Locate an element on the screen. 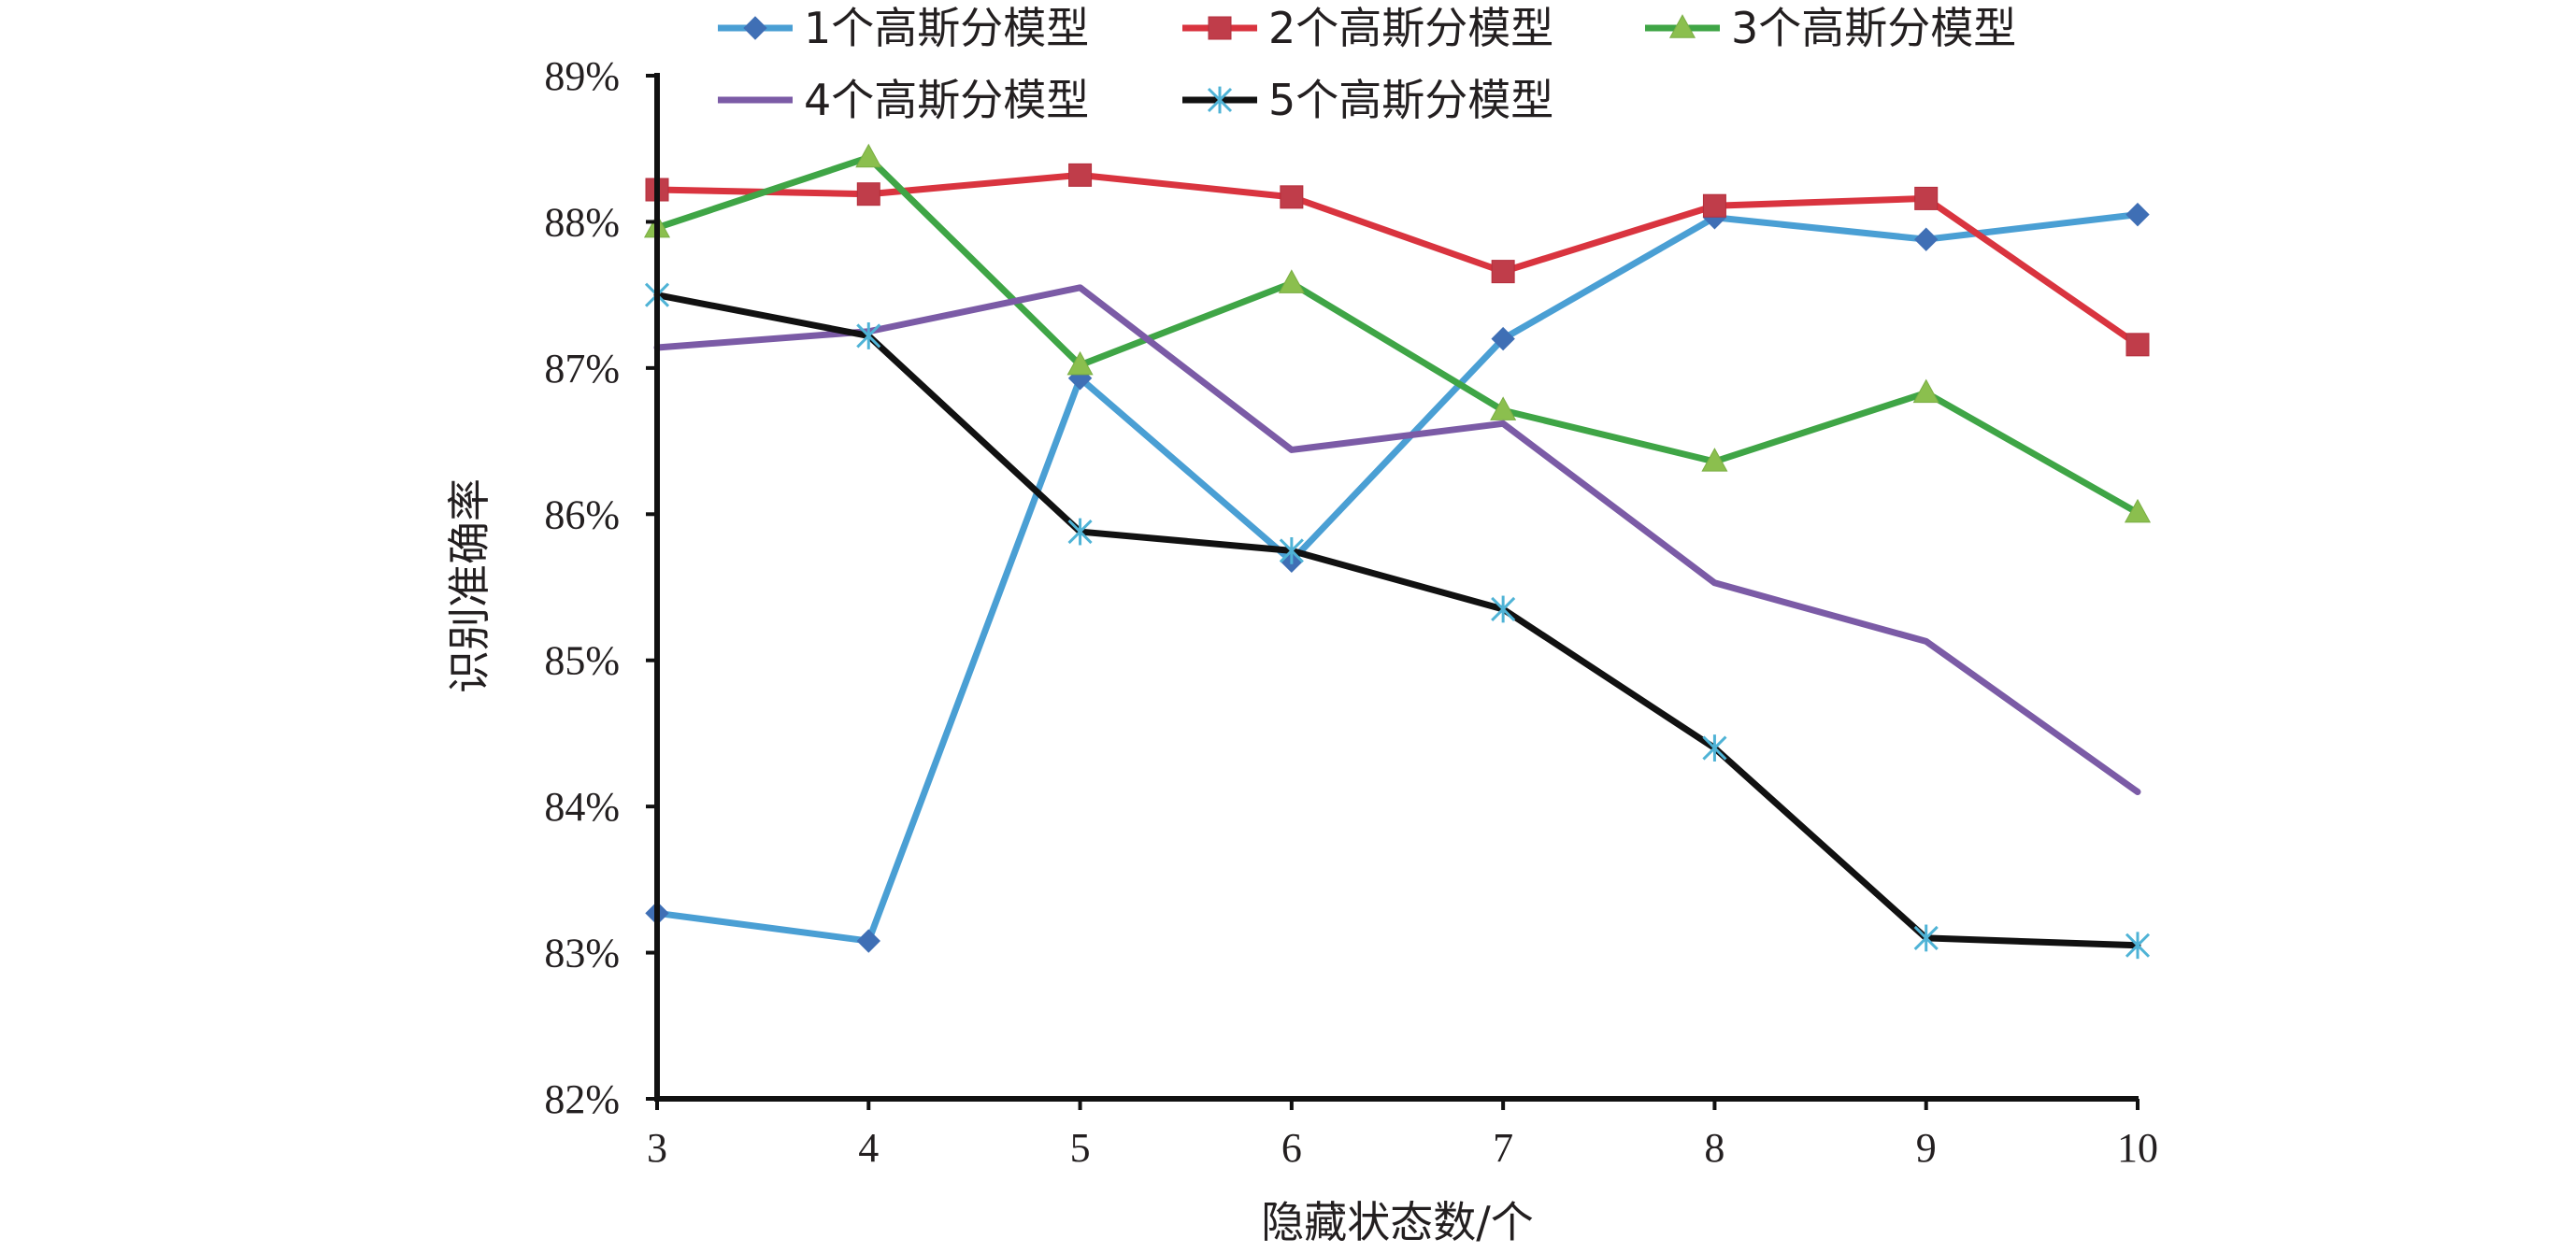  y-tick-label: 88% is located at coordinates (582, 222).